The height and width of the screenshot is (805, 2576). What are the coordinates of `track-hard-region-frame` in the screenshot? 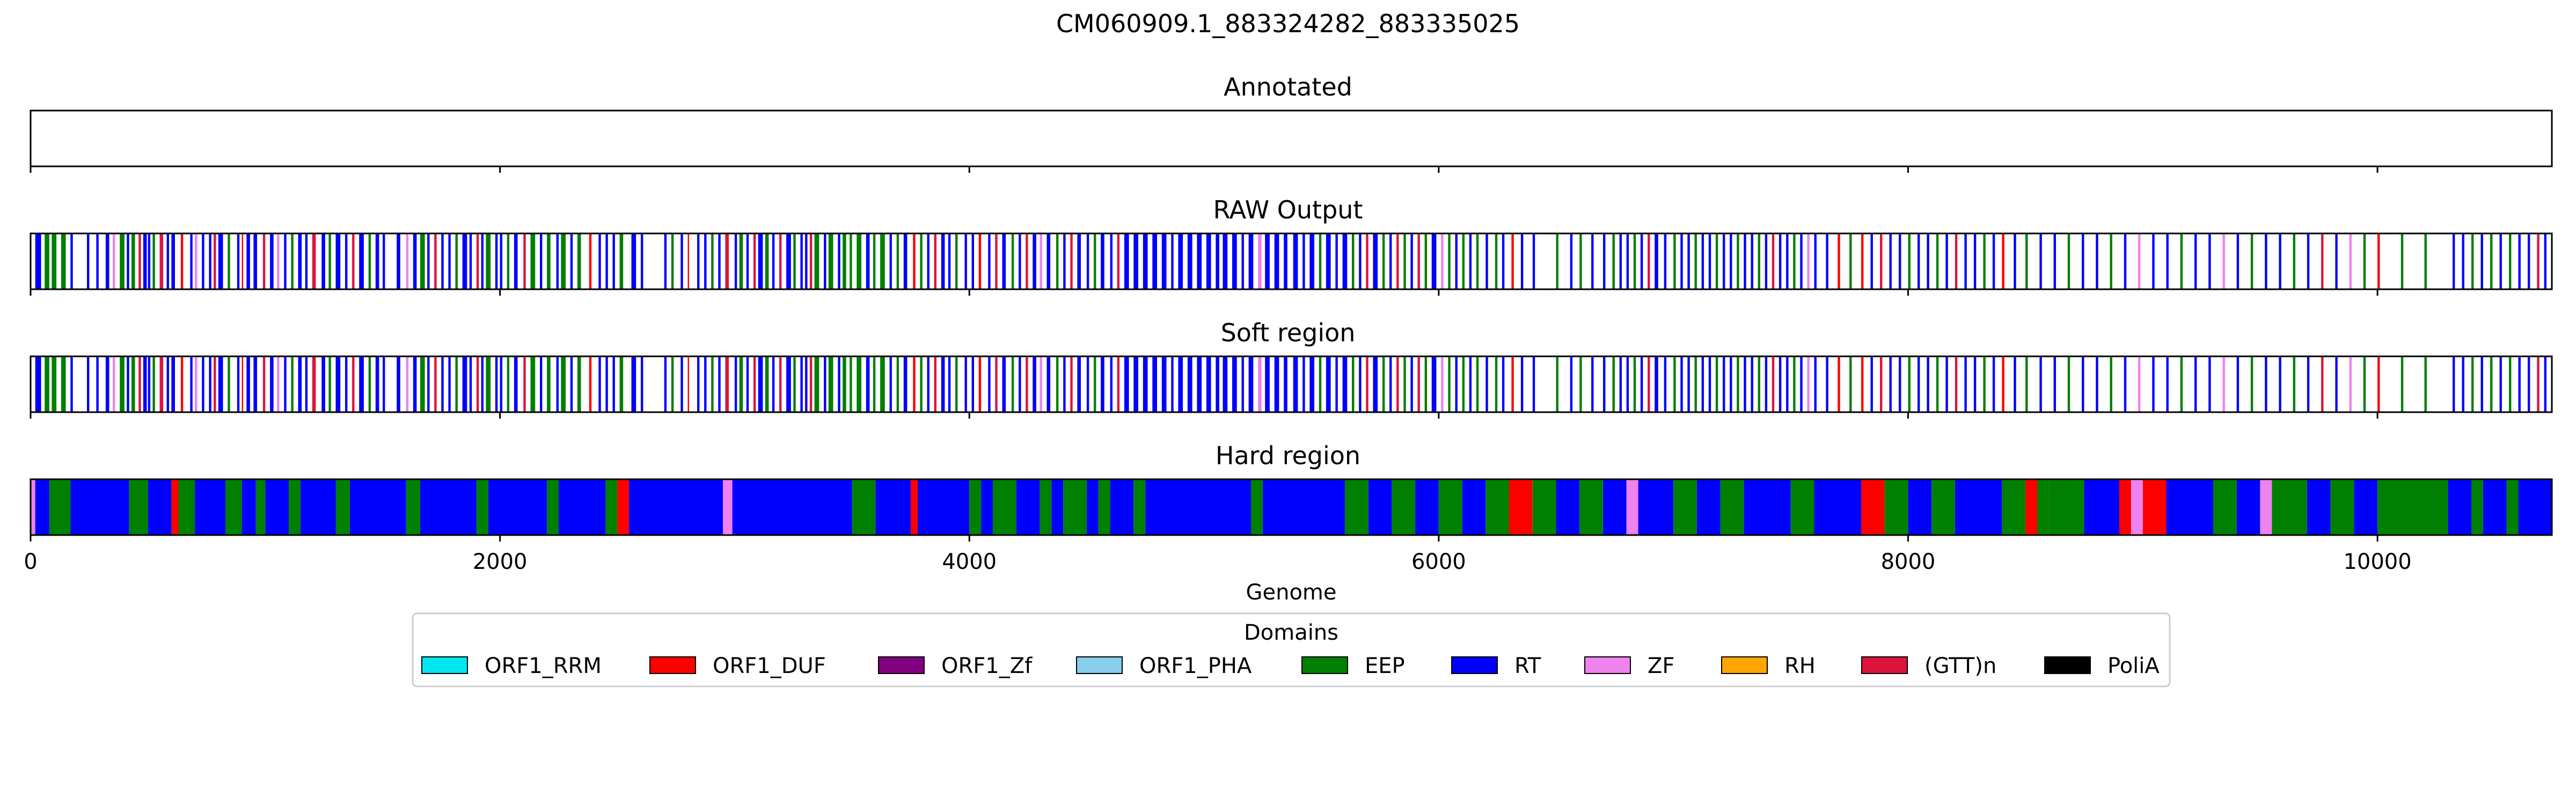 It's located at (1291, 507).